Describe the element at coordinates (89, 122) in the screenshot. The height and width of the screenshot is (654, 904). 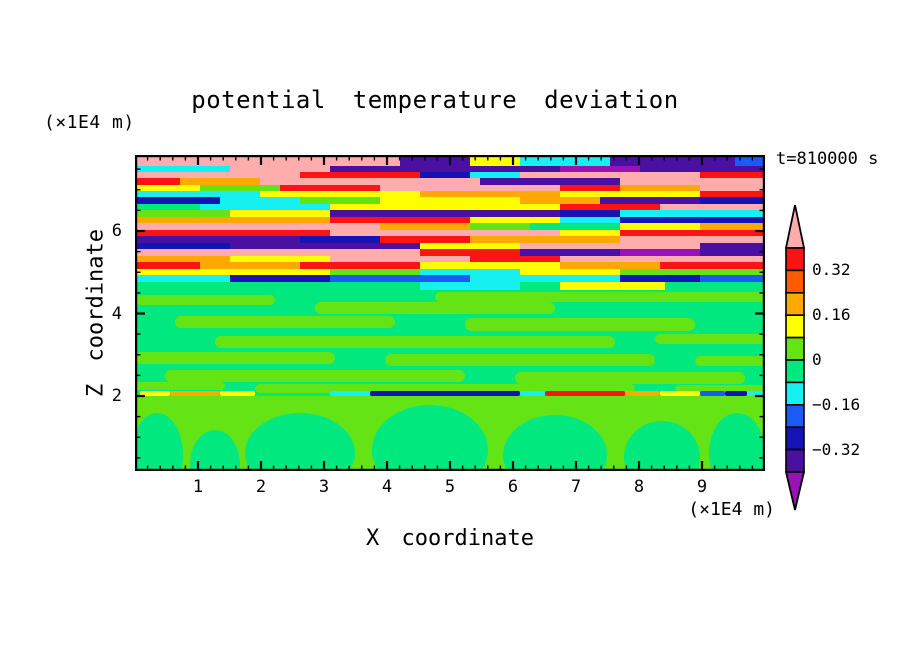
I see `y-axis-units-label: (×1E4 m)` at that location.